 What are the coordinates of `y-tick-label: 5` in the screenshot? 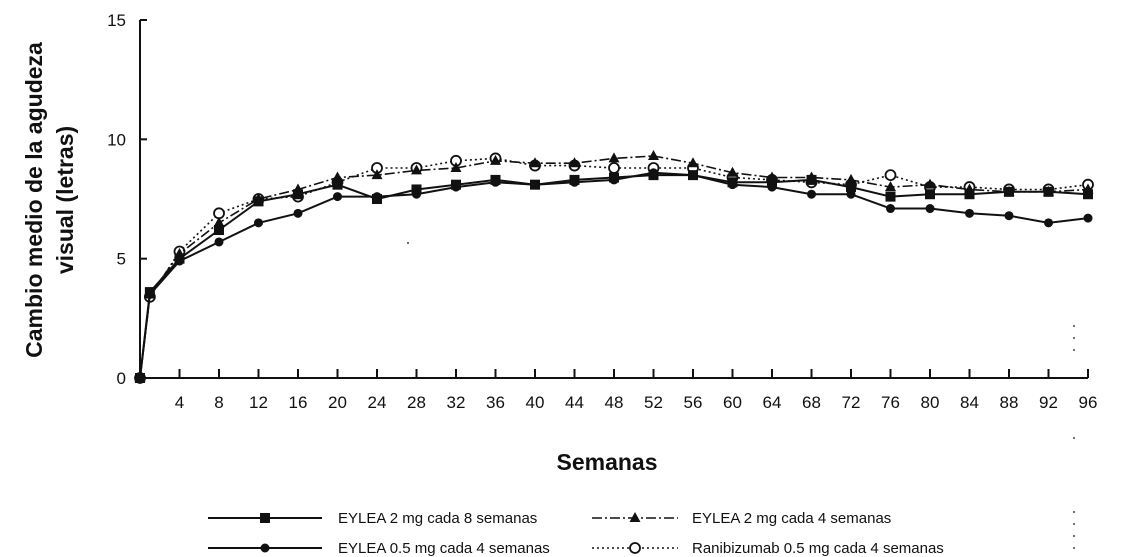 It's located at (121, 259).